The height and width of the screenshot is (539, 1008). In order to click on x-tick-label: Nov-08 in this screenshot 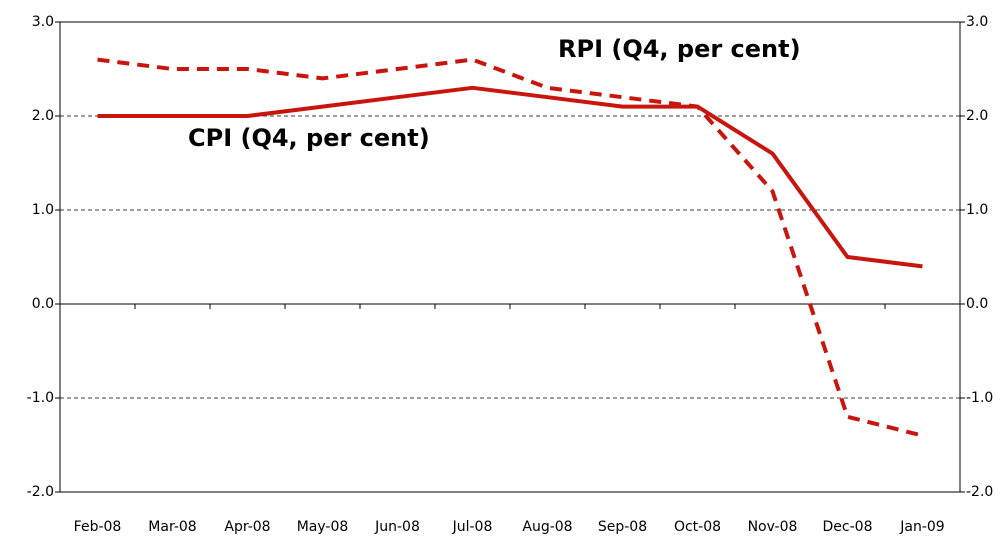, I will do `click(773, 527)`.